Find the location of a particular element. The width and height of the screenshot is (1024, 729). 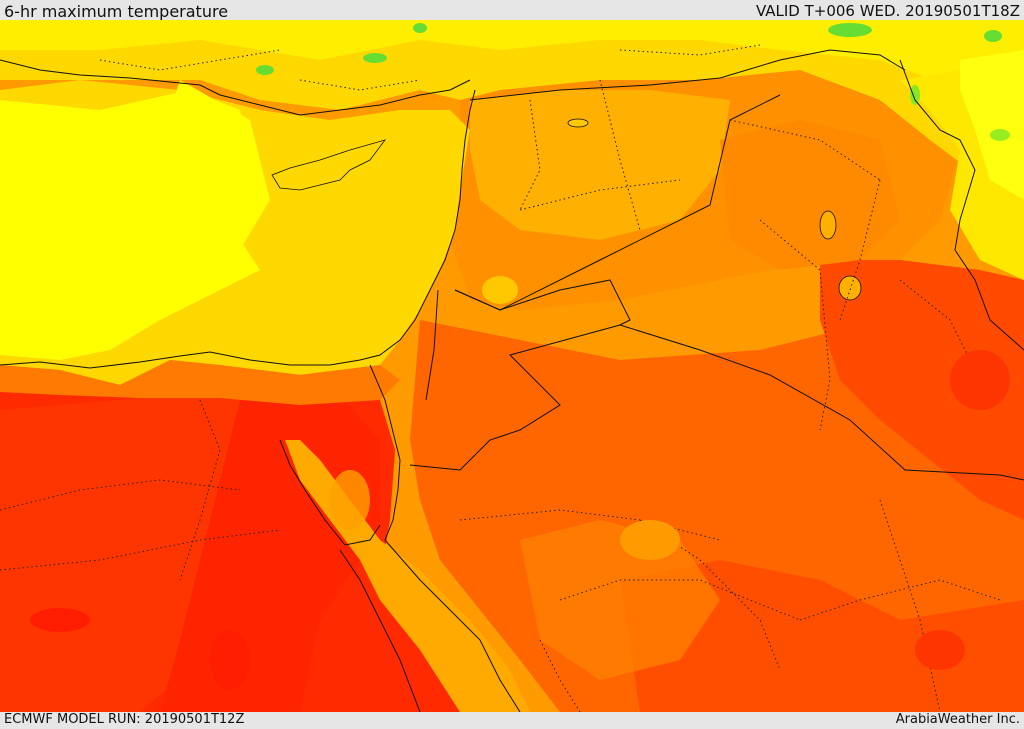

yellow-turkey is located at coordinates (512, 55).